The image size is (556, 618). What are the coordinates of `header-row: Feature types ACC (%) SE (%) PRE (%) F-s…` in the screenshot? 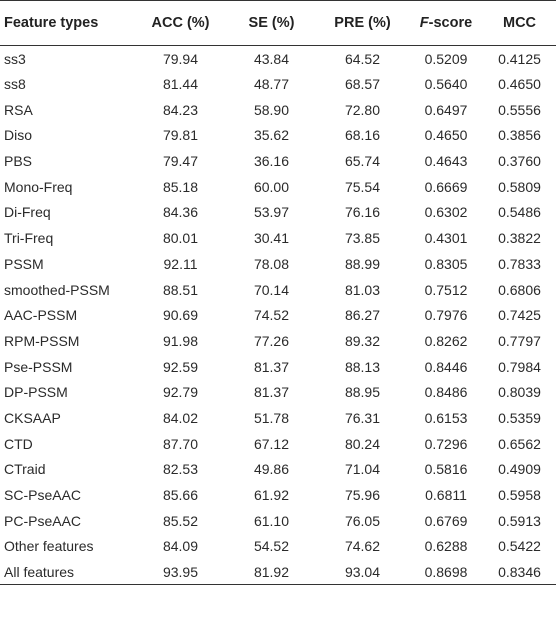 It's located at (278, 23).